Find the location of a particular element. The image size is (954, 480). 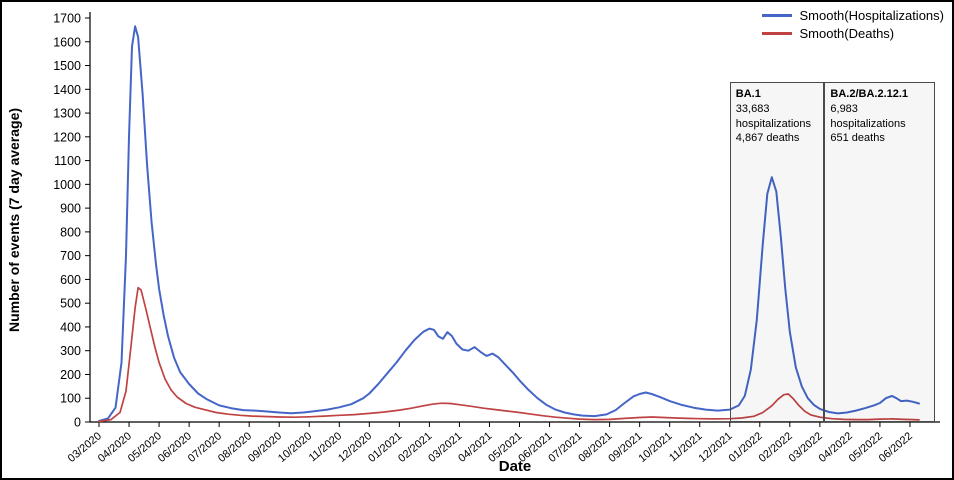

annotation-line: 651 deaths is located at coordinates (857, 138).